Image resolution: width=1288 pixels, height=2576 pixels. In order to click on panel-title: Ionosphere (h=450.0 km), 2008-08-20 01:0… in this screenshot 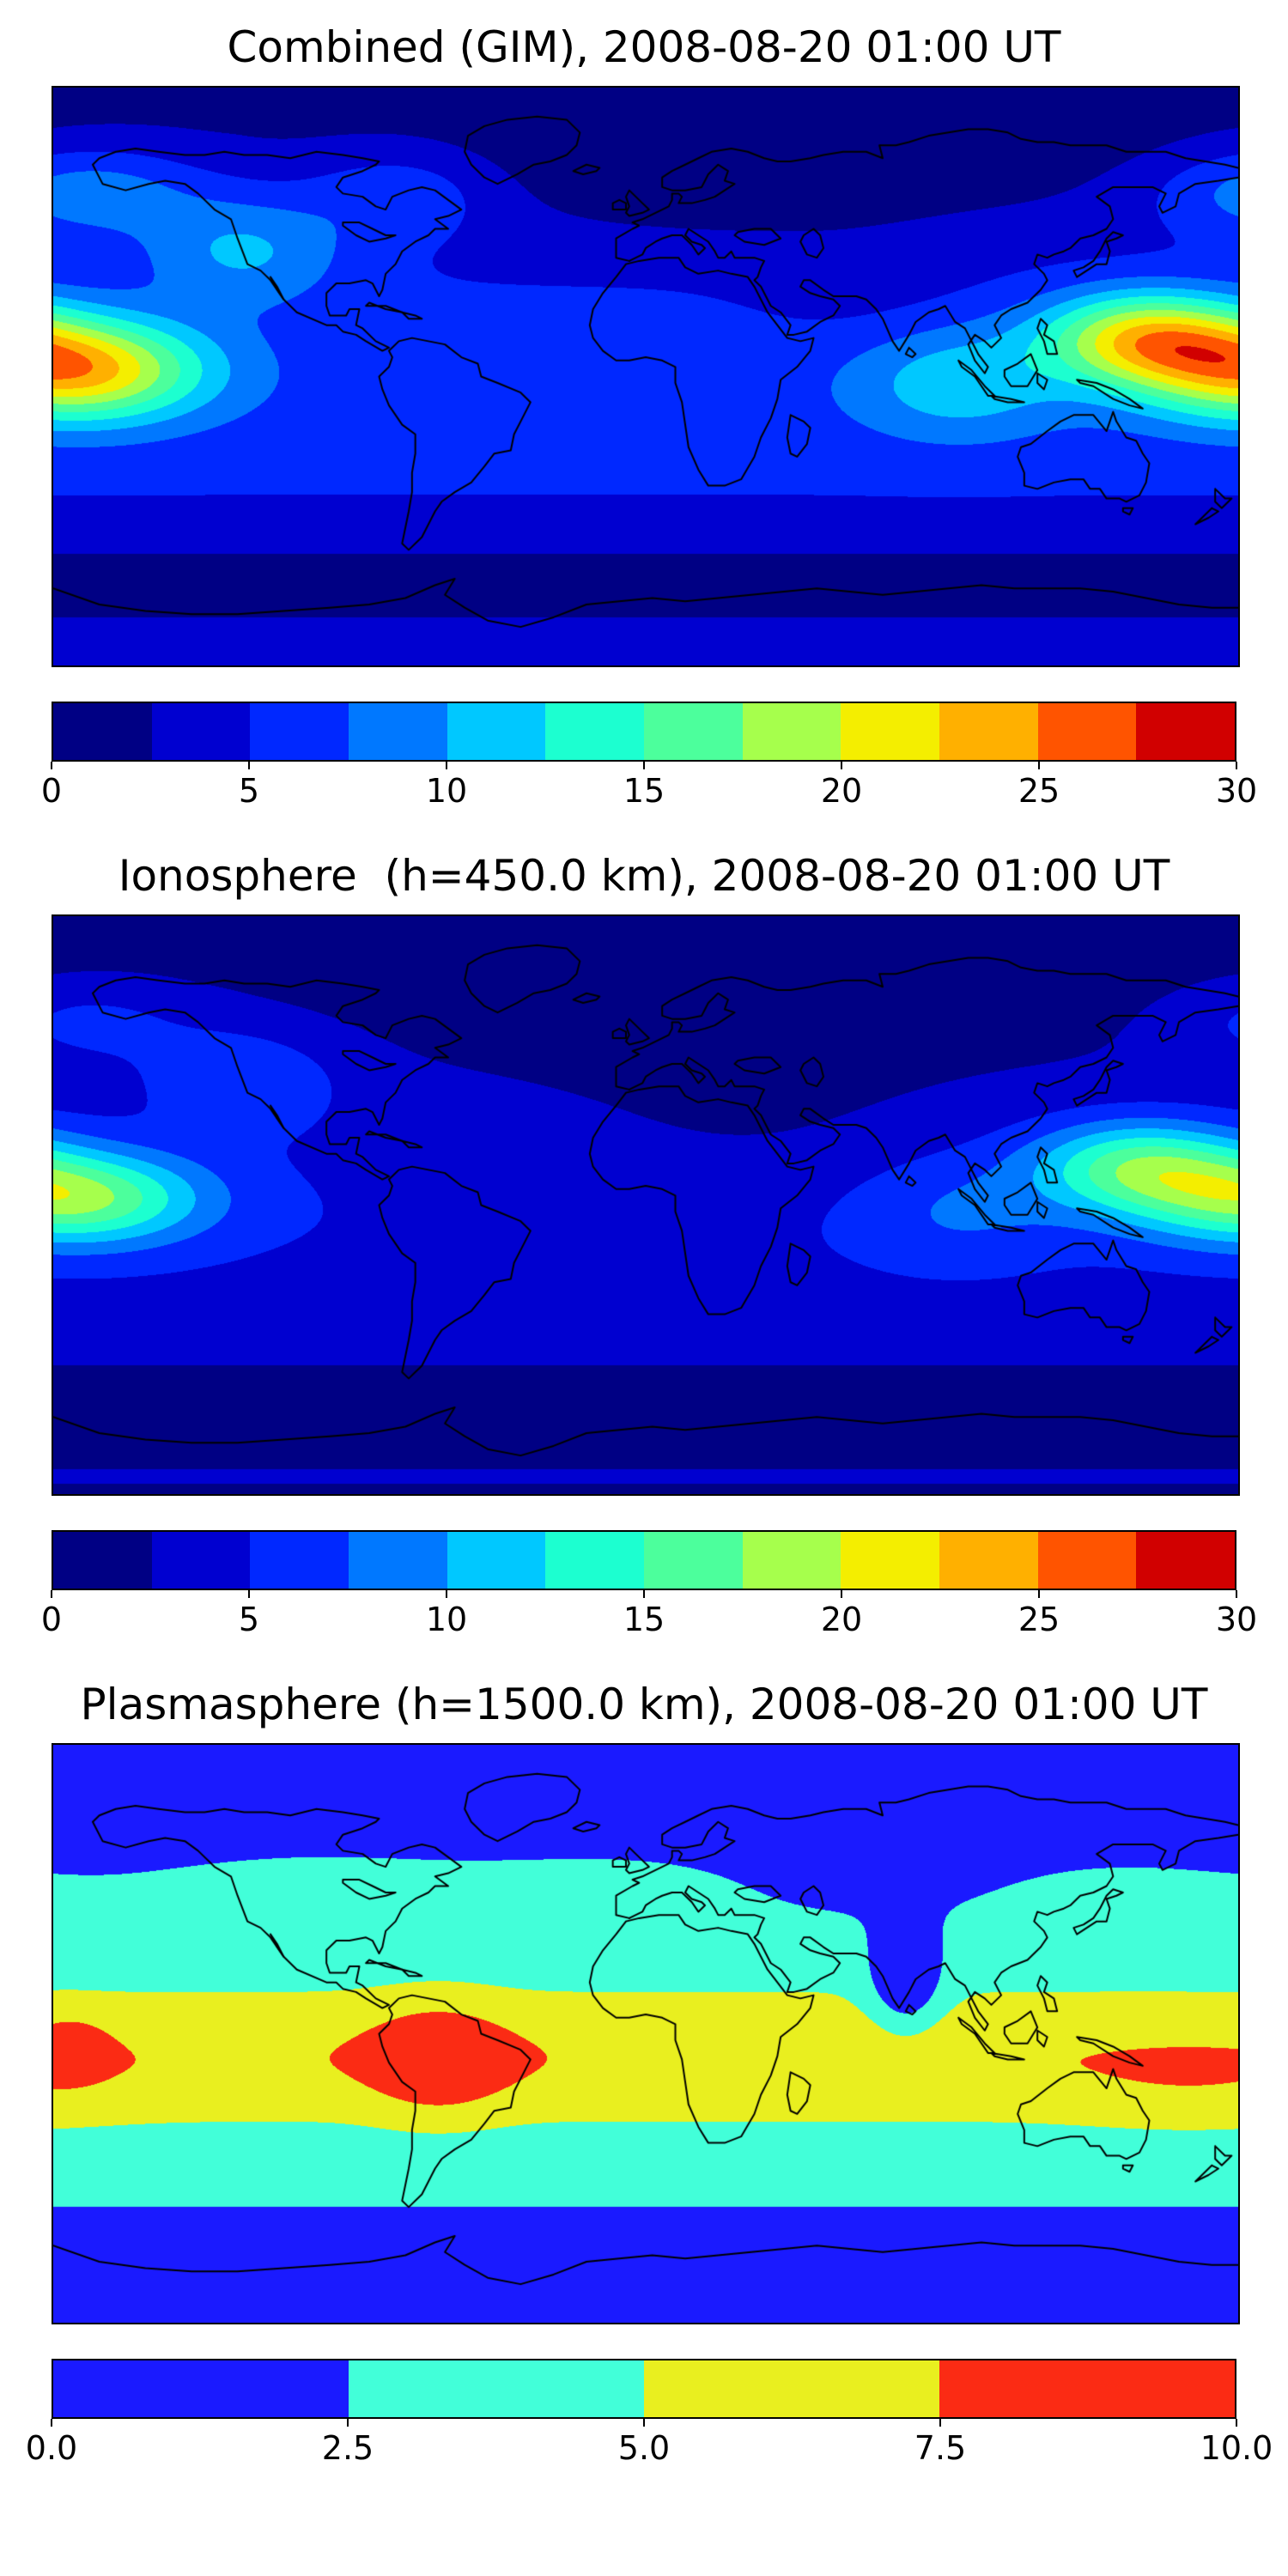, I will do `click(644, 876)`.